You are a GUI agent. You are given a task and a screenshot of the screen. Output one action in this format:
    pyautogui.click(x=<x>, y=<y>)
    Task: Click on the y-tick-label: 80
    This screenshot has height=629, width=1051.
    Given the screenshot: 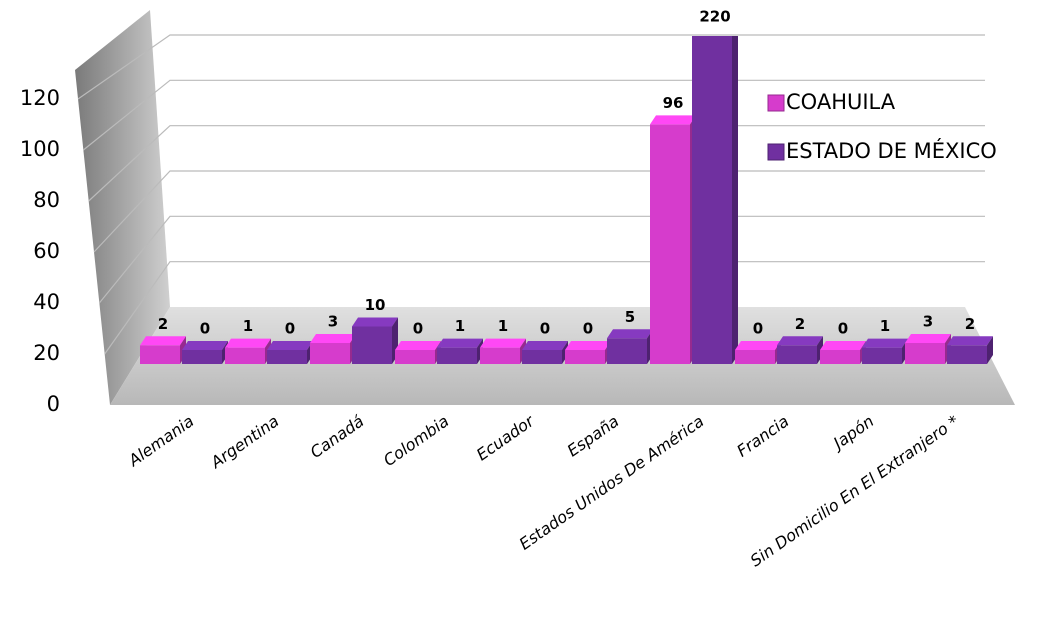 What is the action you would take?
    pyautogui.click(x=46, y=200)
    